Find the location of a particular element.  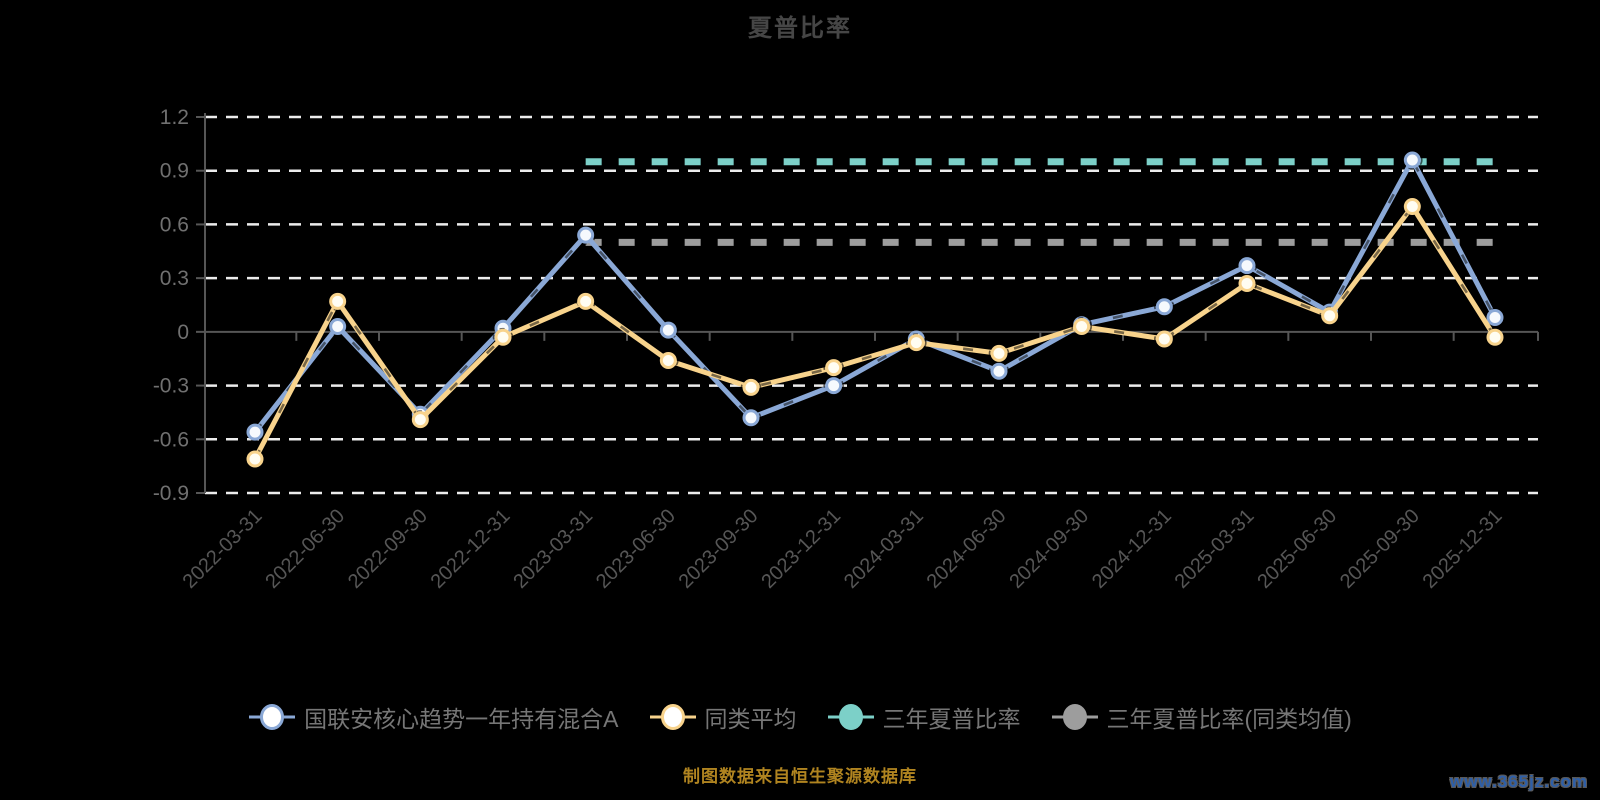

legend-item-peer-average: 同类平均 is located at coordinates (723, 717).